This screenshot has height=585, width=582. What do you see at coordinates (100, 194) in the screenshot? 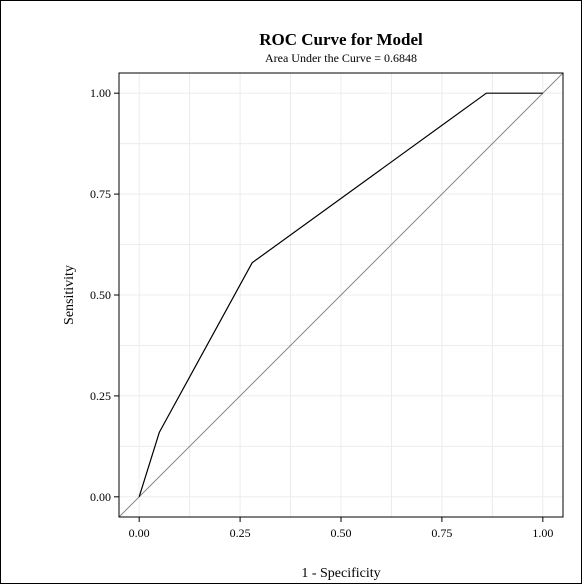
I see `y-tick-label: 0.75` at bounding box center [100, 194].